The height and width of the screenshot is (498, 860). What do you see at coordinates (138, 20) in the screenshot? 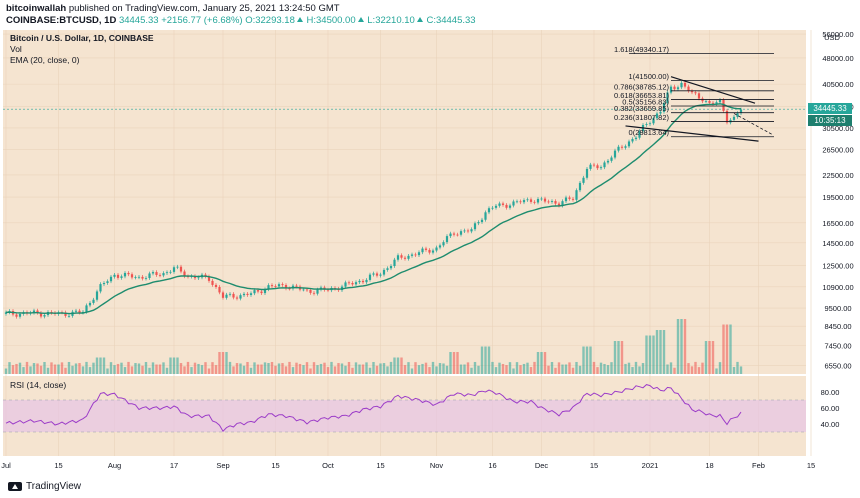
I see `last-price: 34445.33` at bounding box center [138, 20].